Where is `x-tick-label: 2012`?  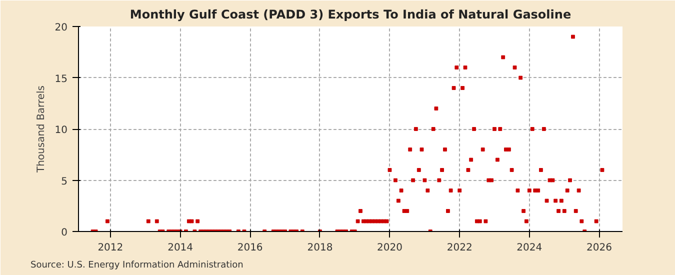 x-tick-label: 2012 is located at coordinates (111, 248).